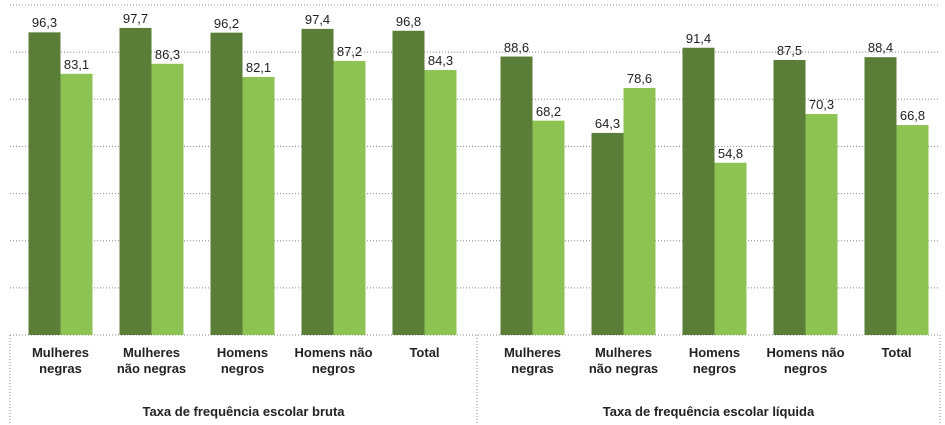 This screenshot has width=945, height=425. I want to click on data-label: 88,4, so click(880, 48).